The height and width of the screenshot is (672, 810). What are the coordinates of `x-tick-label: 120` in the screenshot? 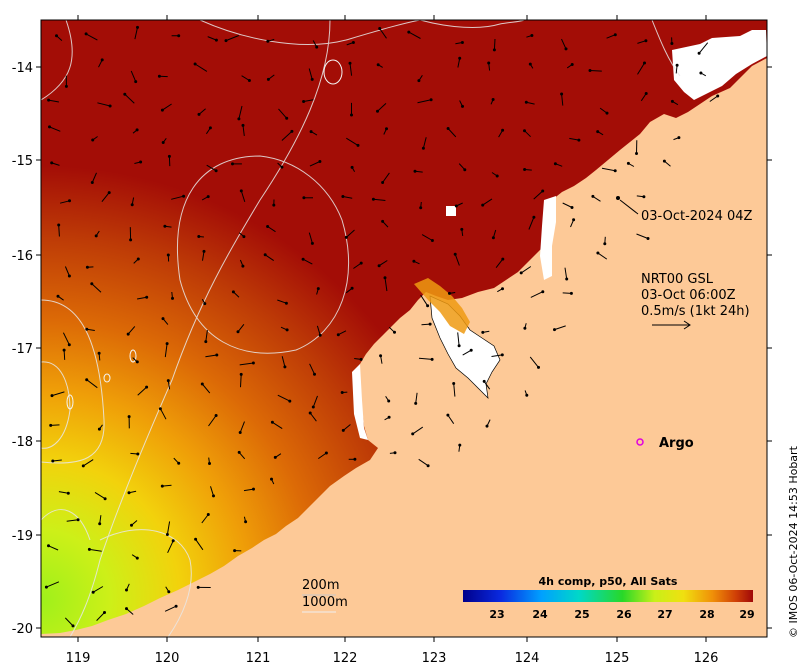 It's located at (167, 658).